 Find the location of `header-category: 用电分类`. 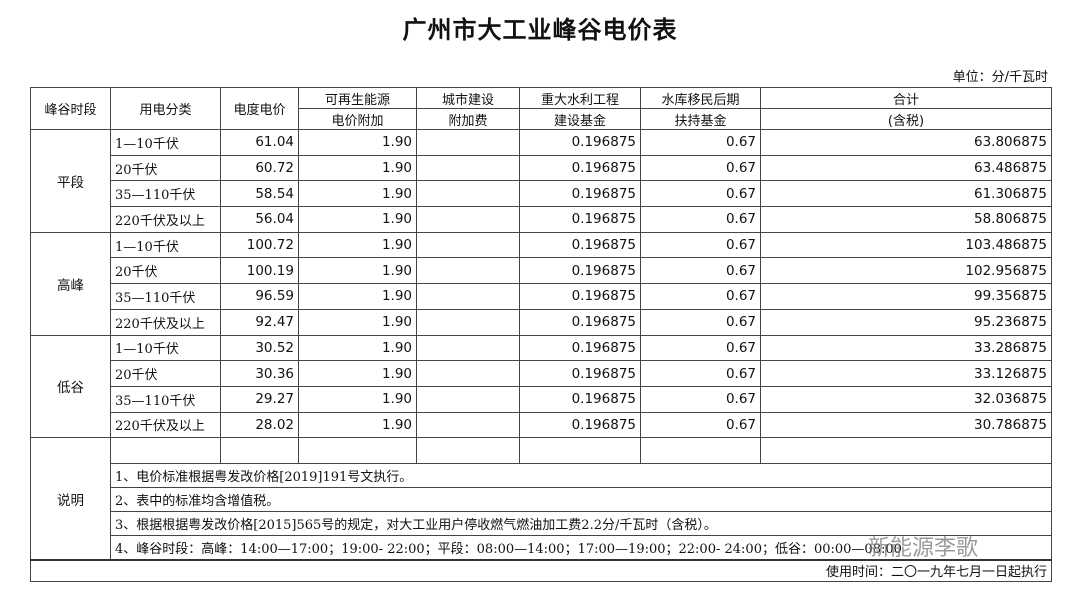

header-category: 用电分类 is located at coordinates (165, 108).